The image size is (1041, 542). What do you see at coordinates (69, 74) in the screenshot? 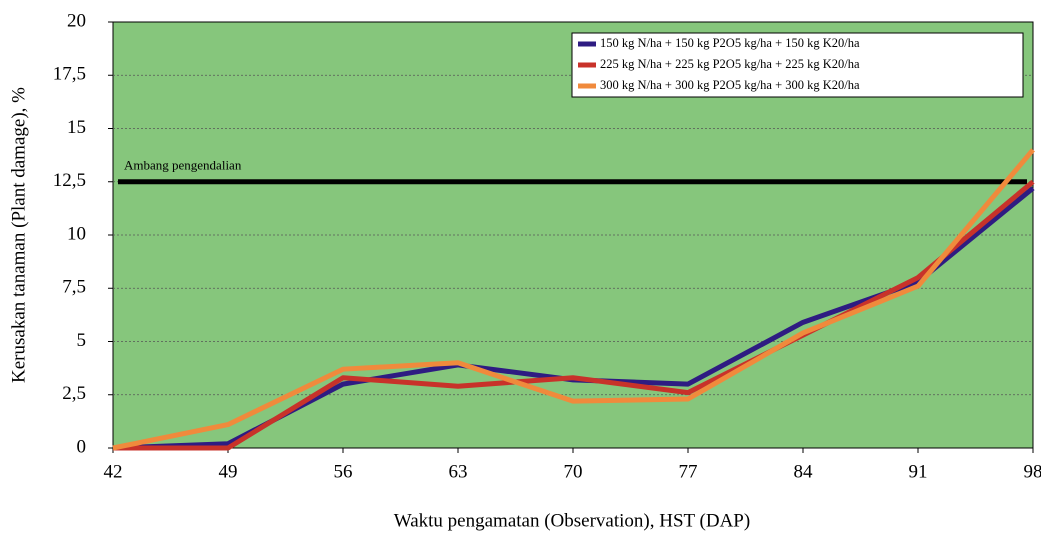
I see `y-tick-label: 17,5` at bounding box center [69, 74].